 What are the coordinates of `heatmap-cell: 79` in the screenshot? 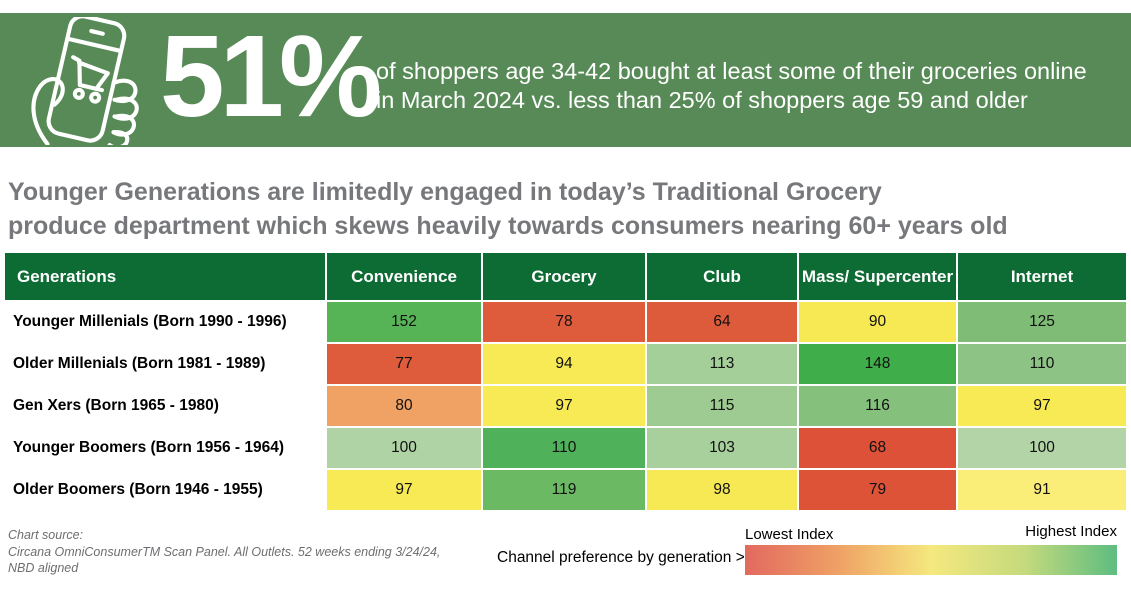 It's located at (877, 490).